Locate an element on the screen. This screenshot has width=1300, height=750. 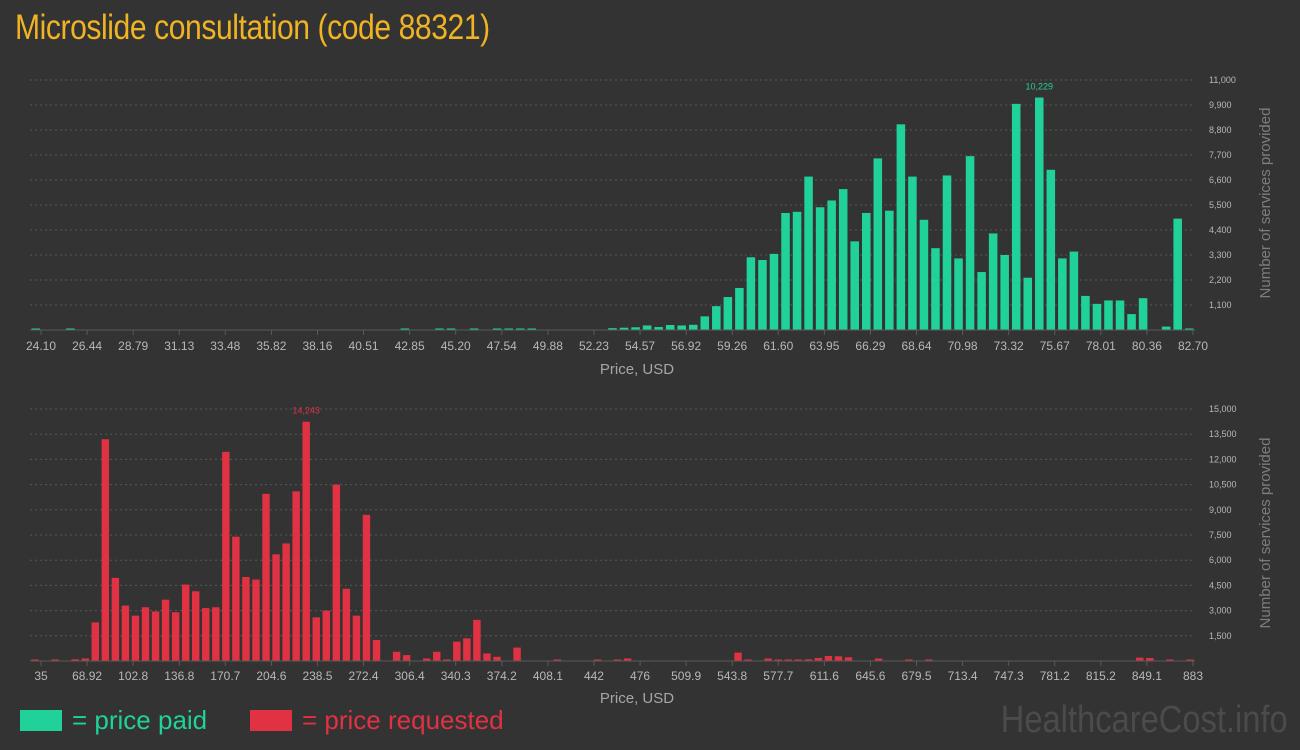
x-tick-label: 56.92 is located at coordinates (686, 346).